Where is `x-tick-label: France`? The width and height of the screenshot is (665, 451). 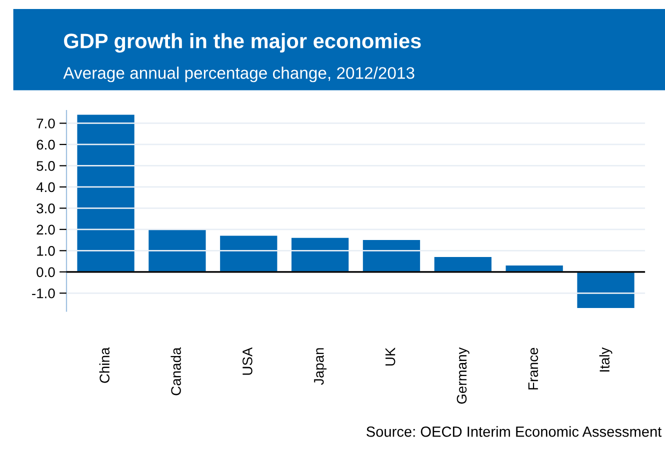 x-tick-label: France is located at coordinates (533, 369).